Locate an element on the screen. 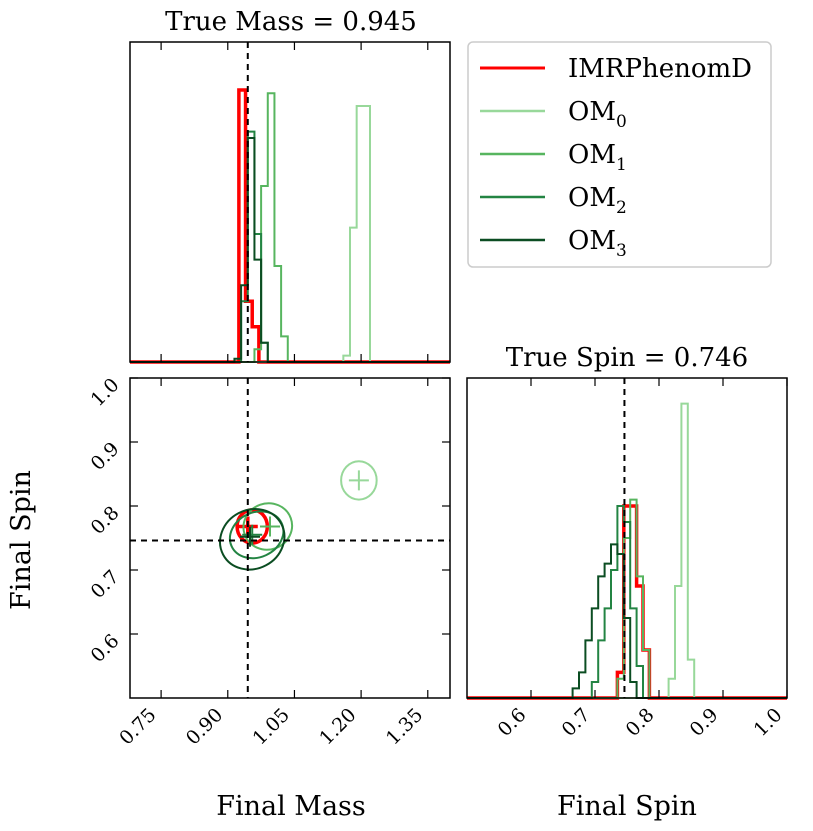 This screenshot has width=813, height=831. spin-title: True Spin = 0.746 is located at coordinates (627, 358).